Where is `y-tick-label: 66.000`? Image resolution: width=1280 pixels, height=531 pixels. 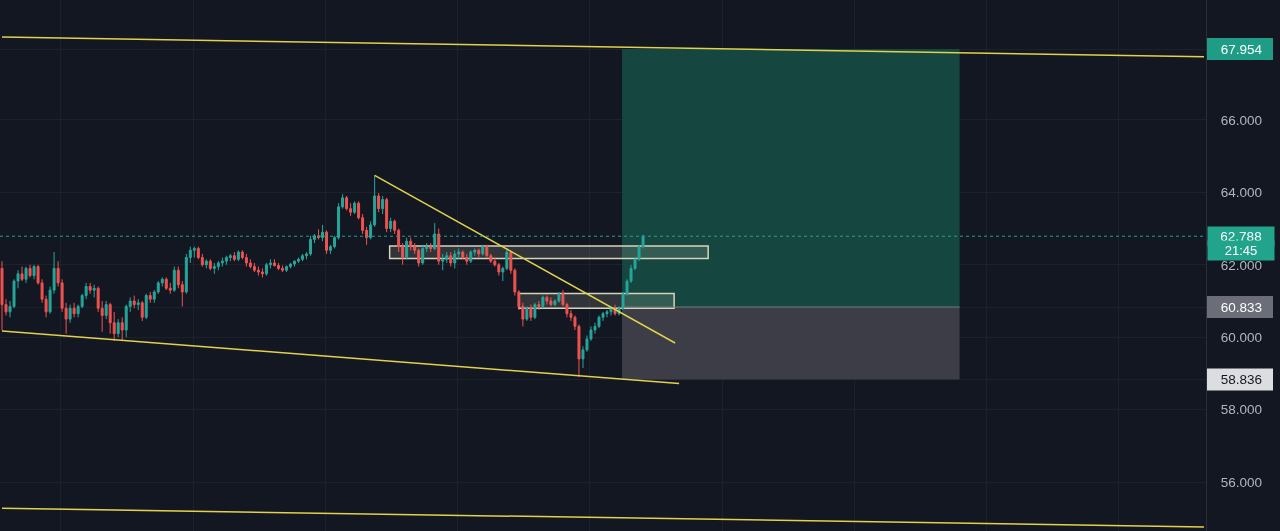 y-tick-label: 66.000 is located at coordinates (1241, 120).